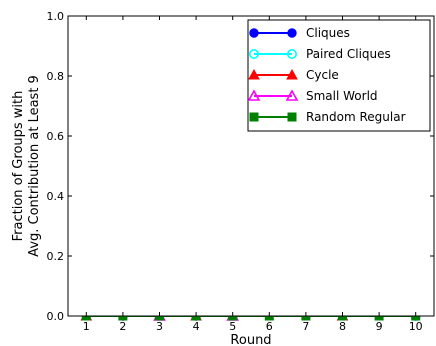 The height and width of the screenshot is (346, 436). I want to click on y-tick-label: 0.6, so click(56, 136).